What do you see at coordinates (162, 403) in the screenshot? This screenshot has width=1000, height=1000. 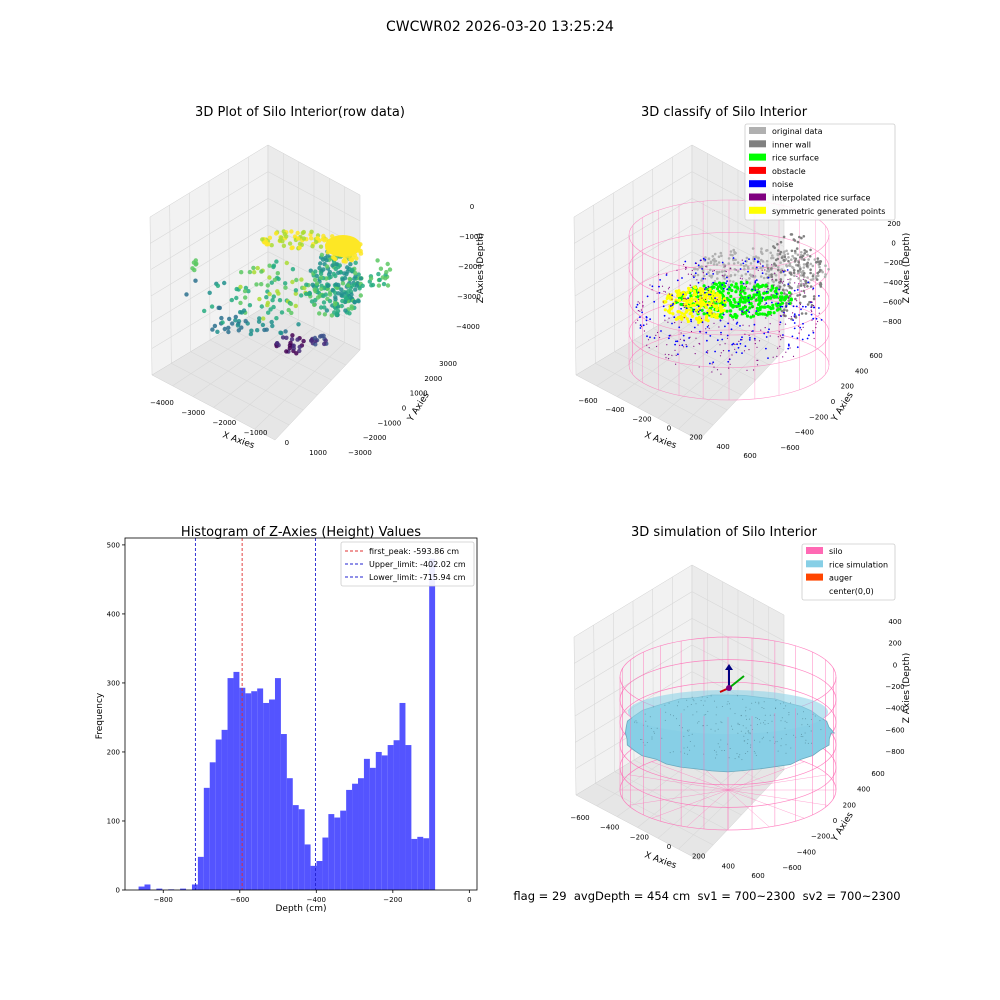 I see `x-tick-label: −4000` at bounding box center [162, 403].